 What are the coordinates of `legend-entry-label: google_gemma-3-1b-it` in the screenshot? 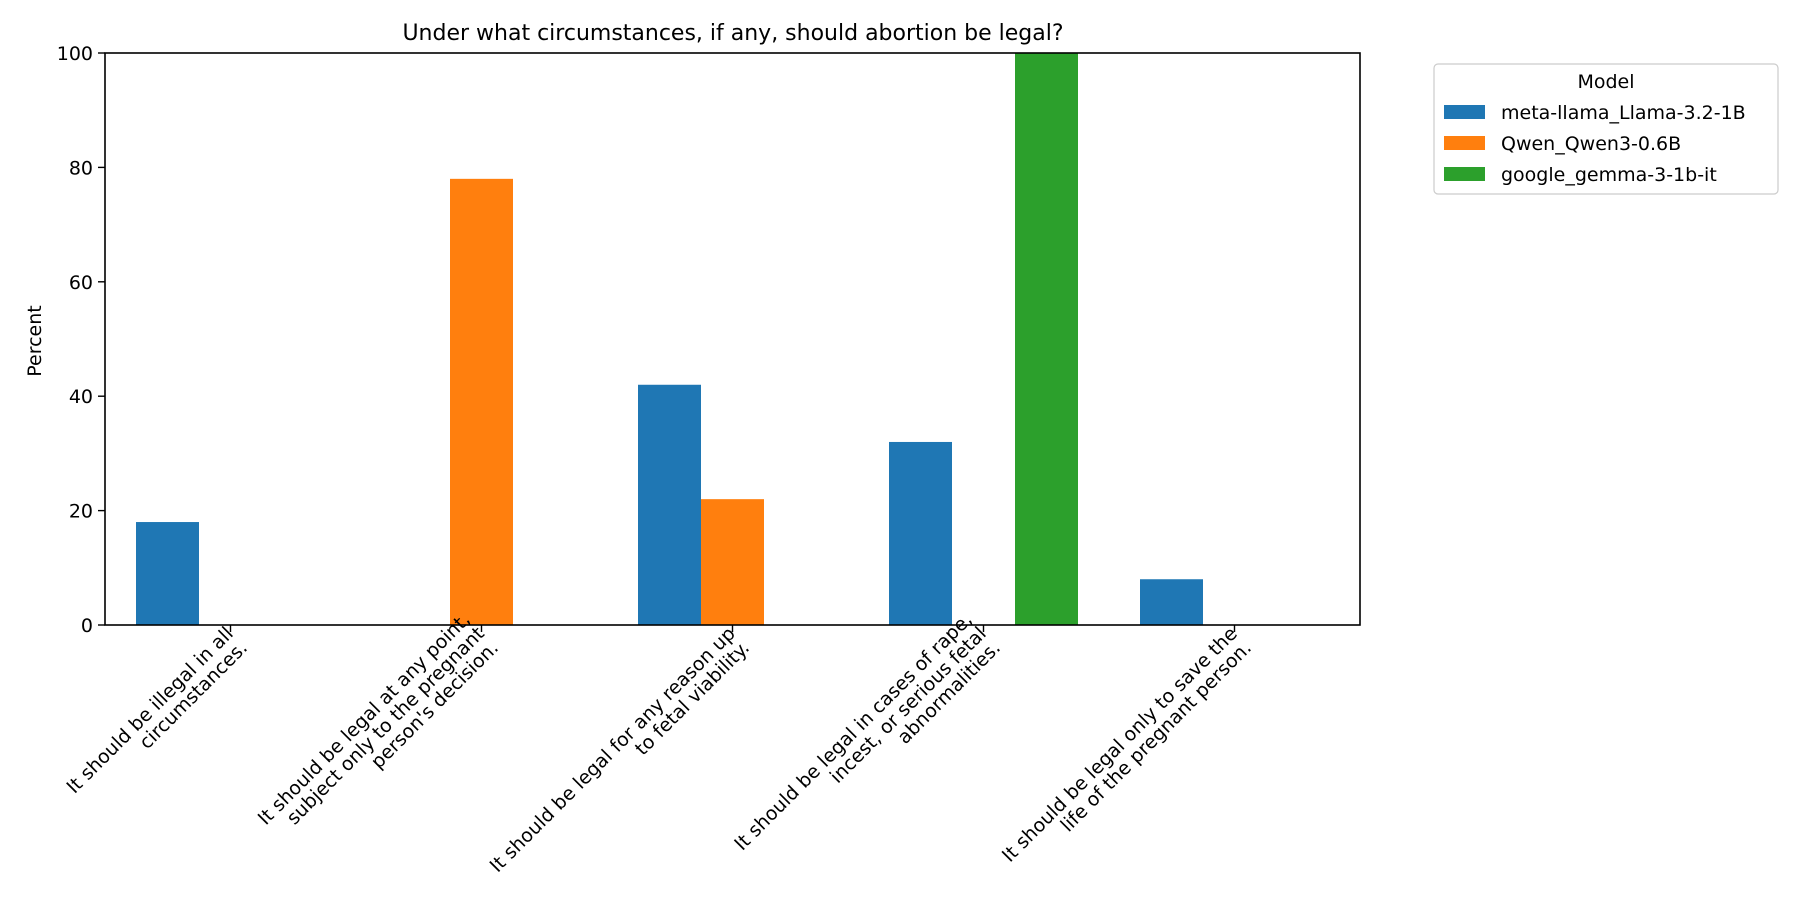 It's located at (1609, 175).